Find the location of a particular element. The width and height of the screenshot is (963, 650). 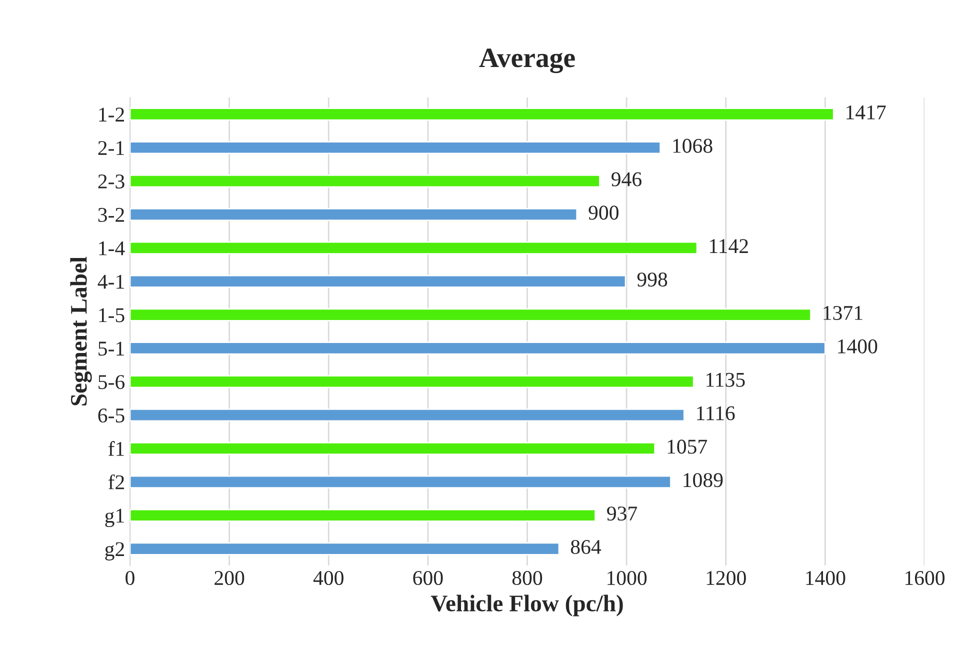

x-tick-label: 600 is located at coordinates (428, 578).